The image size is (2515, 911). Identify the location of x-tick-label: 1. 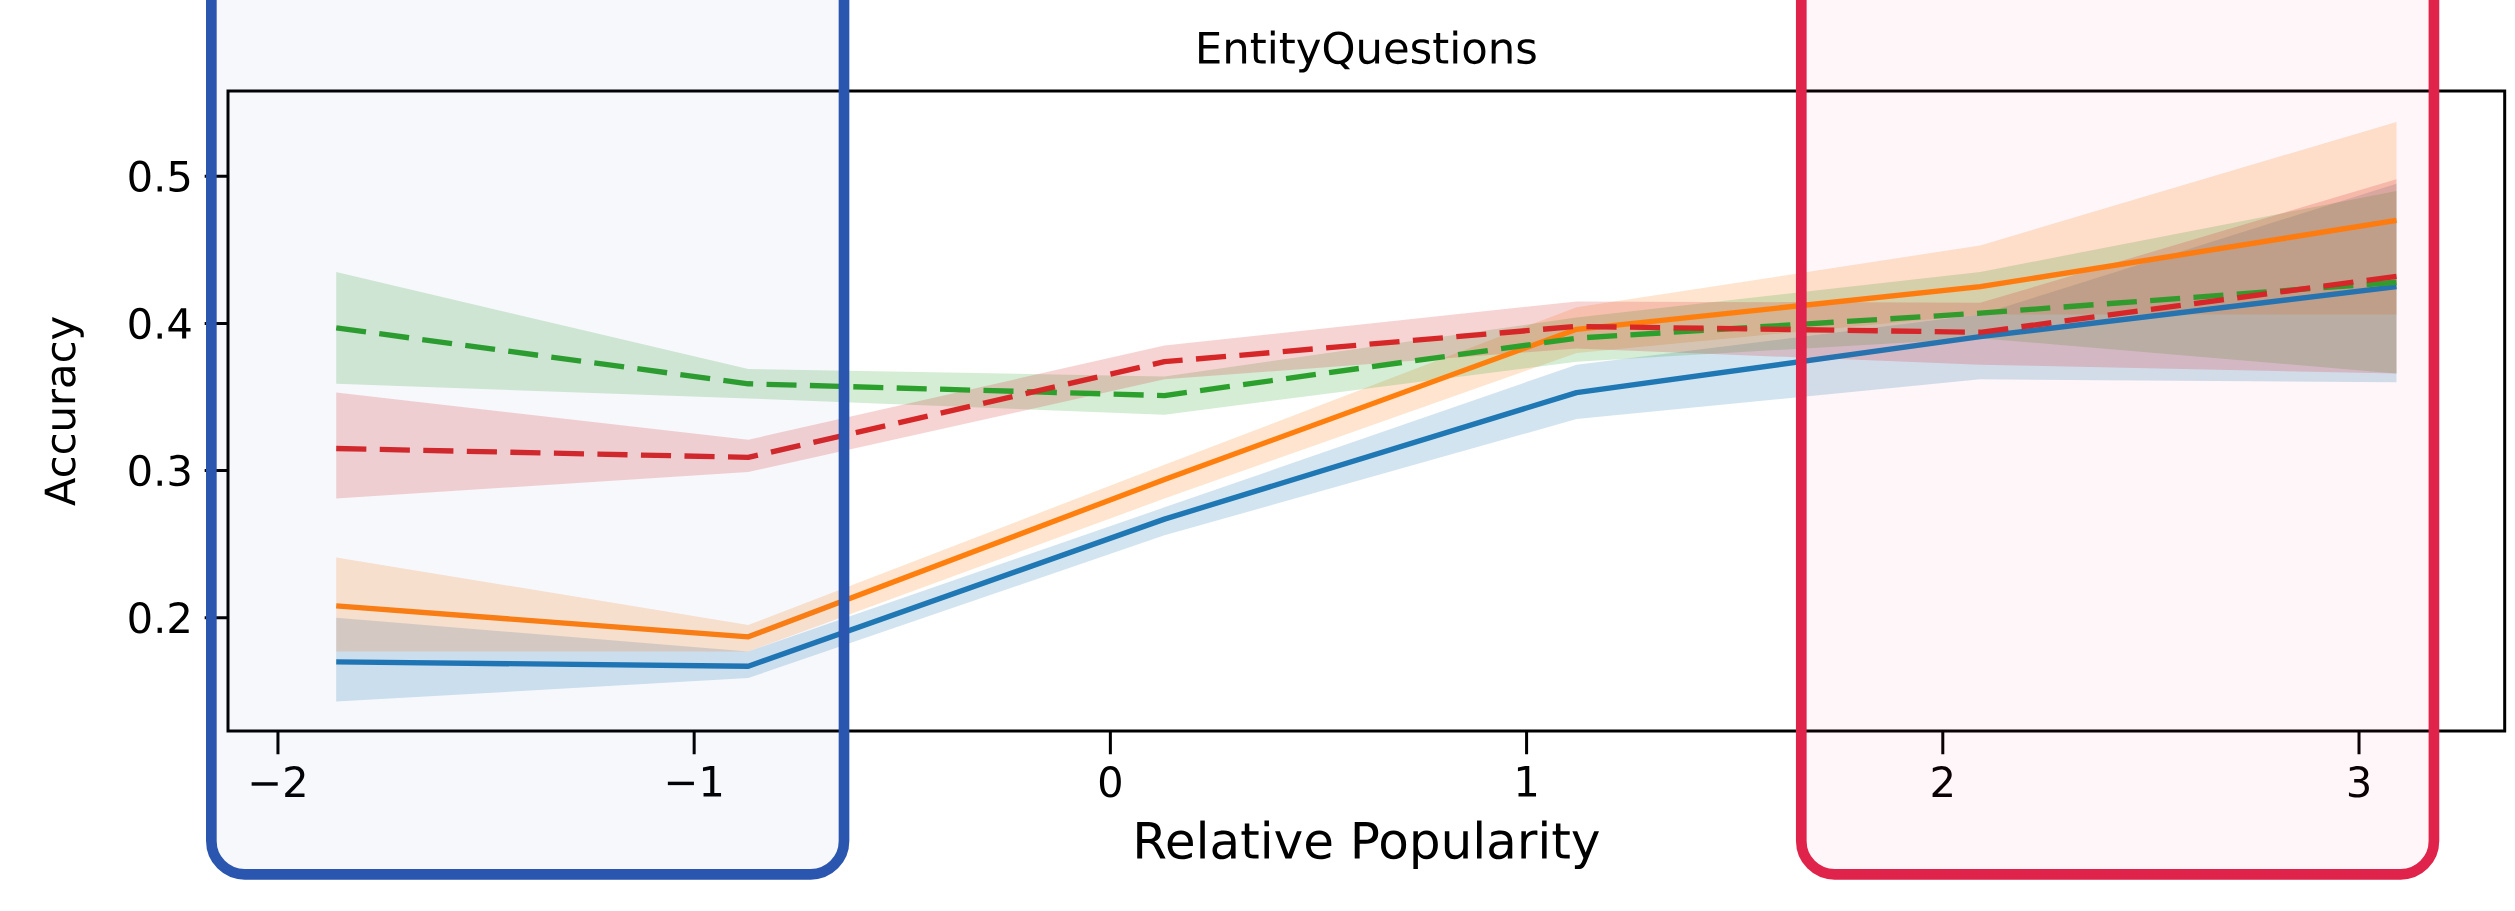
(1527, 781).